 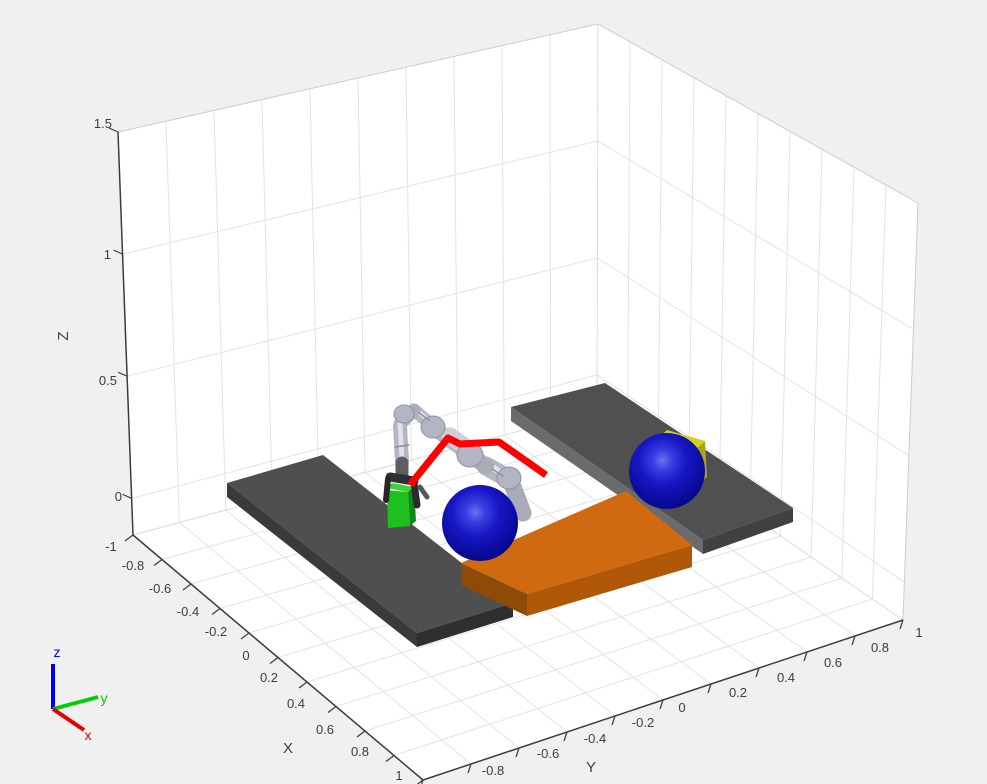 What do you see at coordinates (57, 652) in the screenshot?
I see `triad-z-label: z` at bounding box center [57, 652].